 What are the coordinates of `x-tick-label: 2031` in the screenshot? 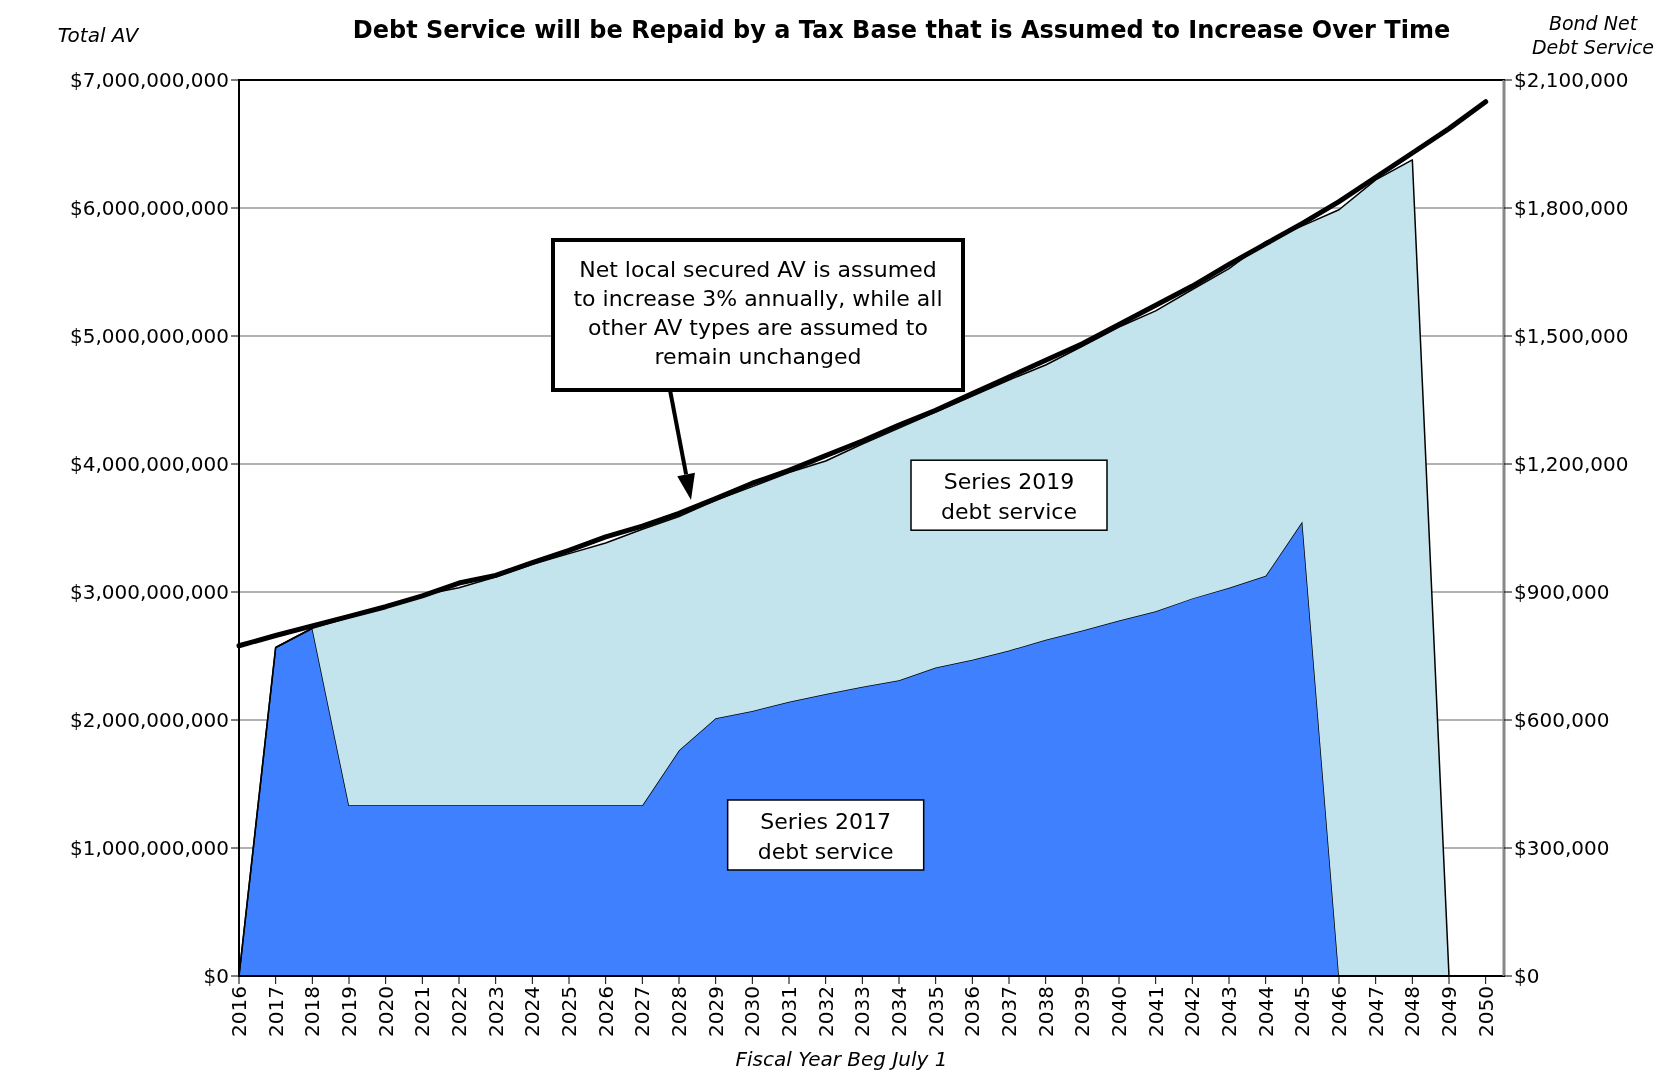 It's located at (789, 1011).